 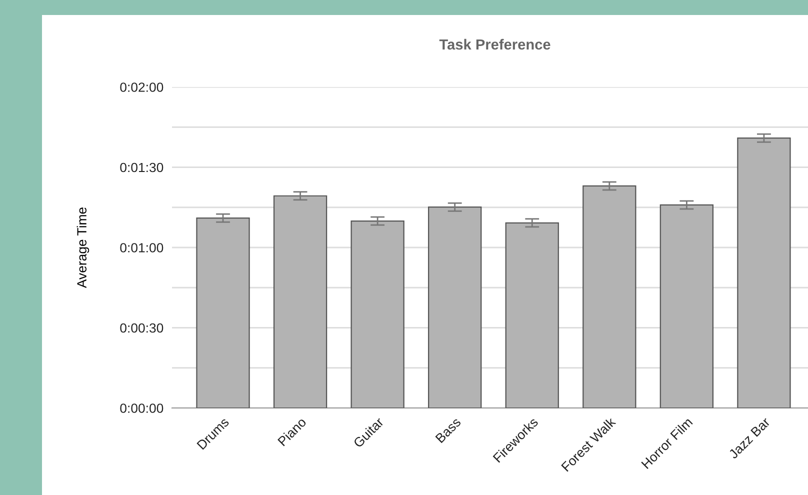 I want to click on y-axis-title: Average Time, so click(x=83, y=247).